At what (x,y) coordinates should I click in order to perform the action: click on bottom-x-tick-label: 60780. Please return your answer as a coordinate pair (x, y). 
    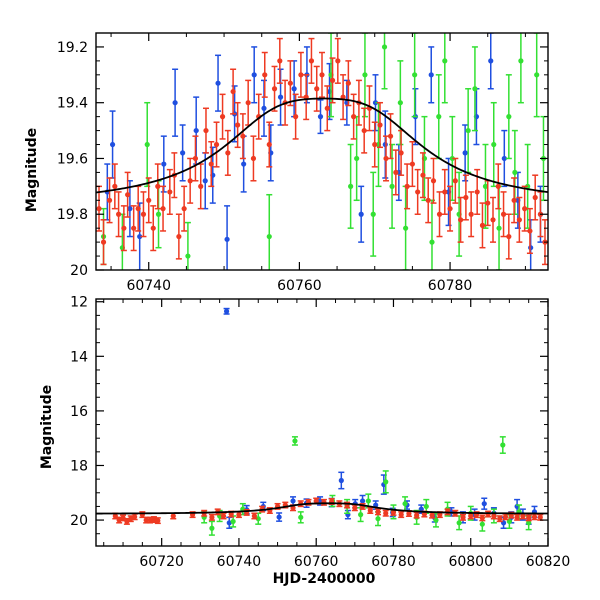
    Looking at the image, I should click on (393, 562).